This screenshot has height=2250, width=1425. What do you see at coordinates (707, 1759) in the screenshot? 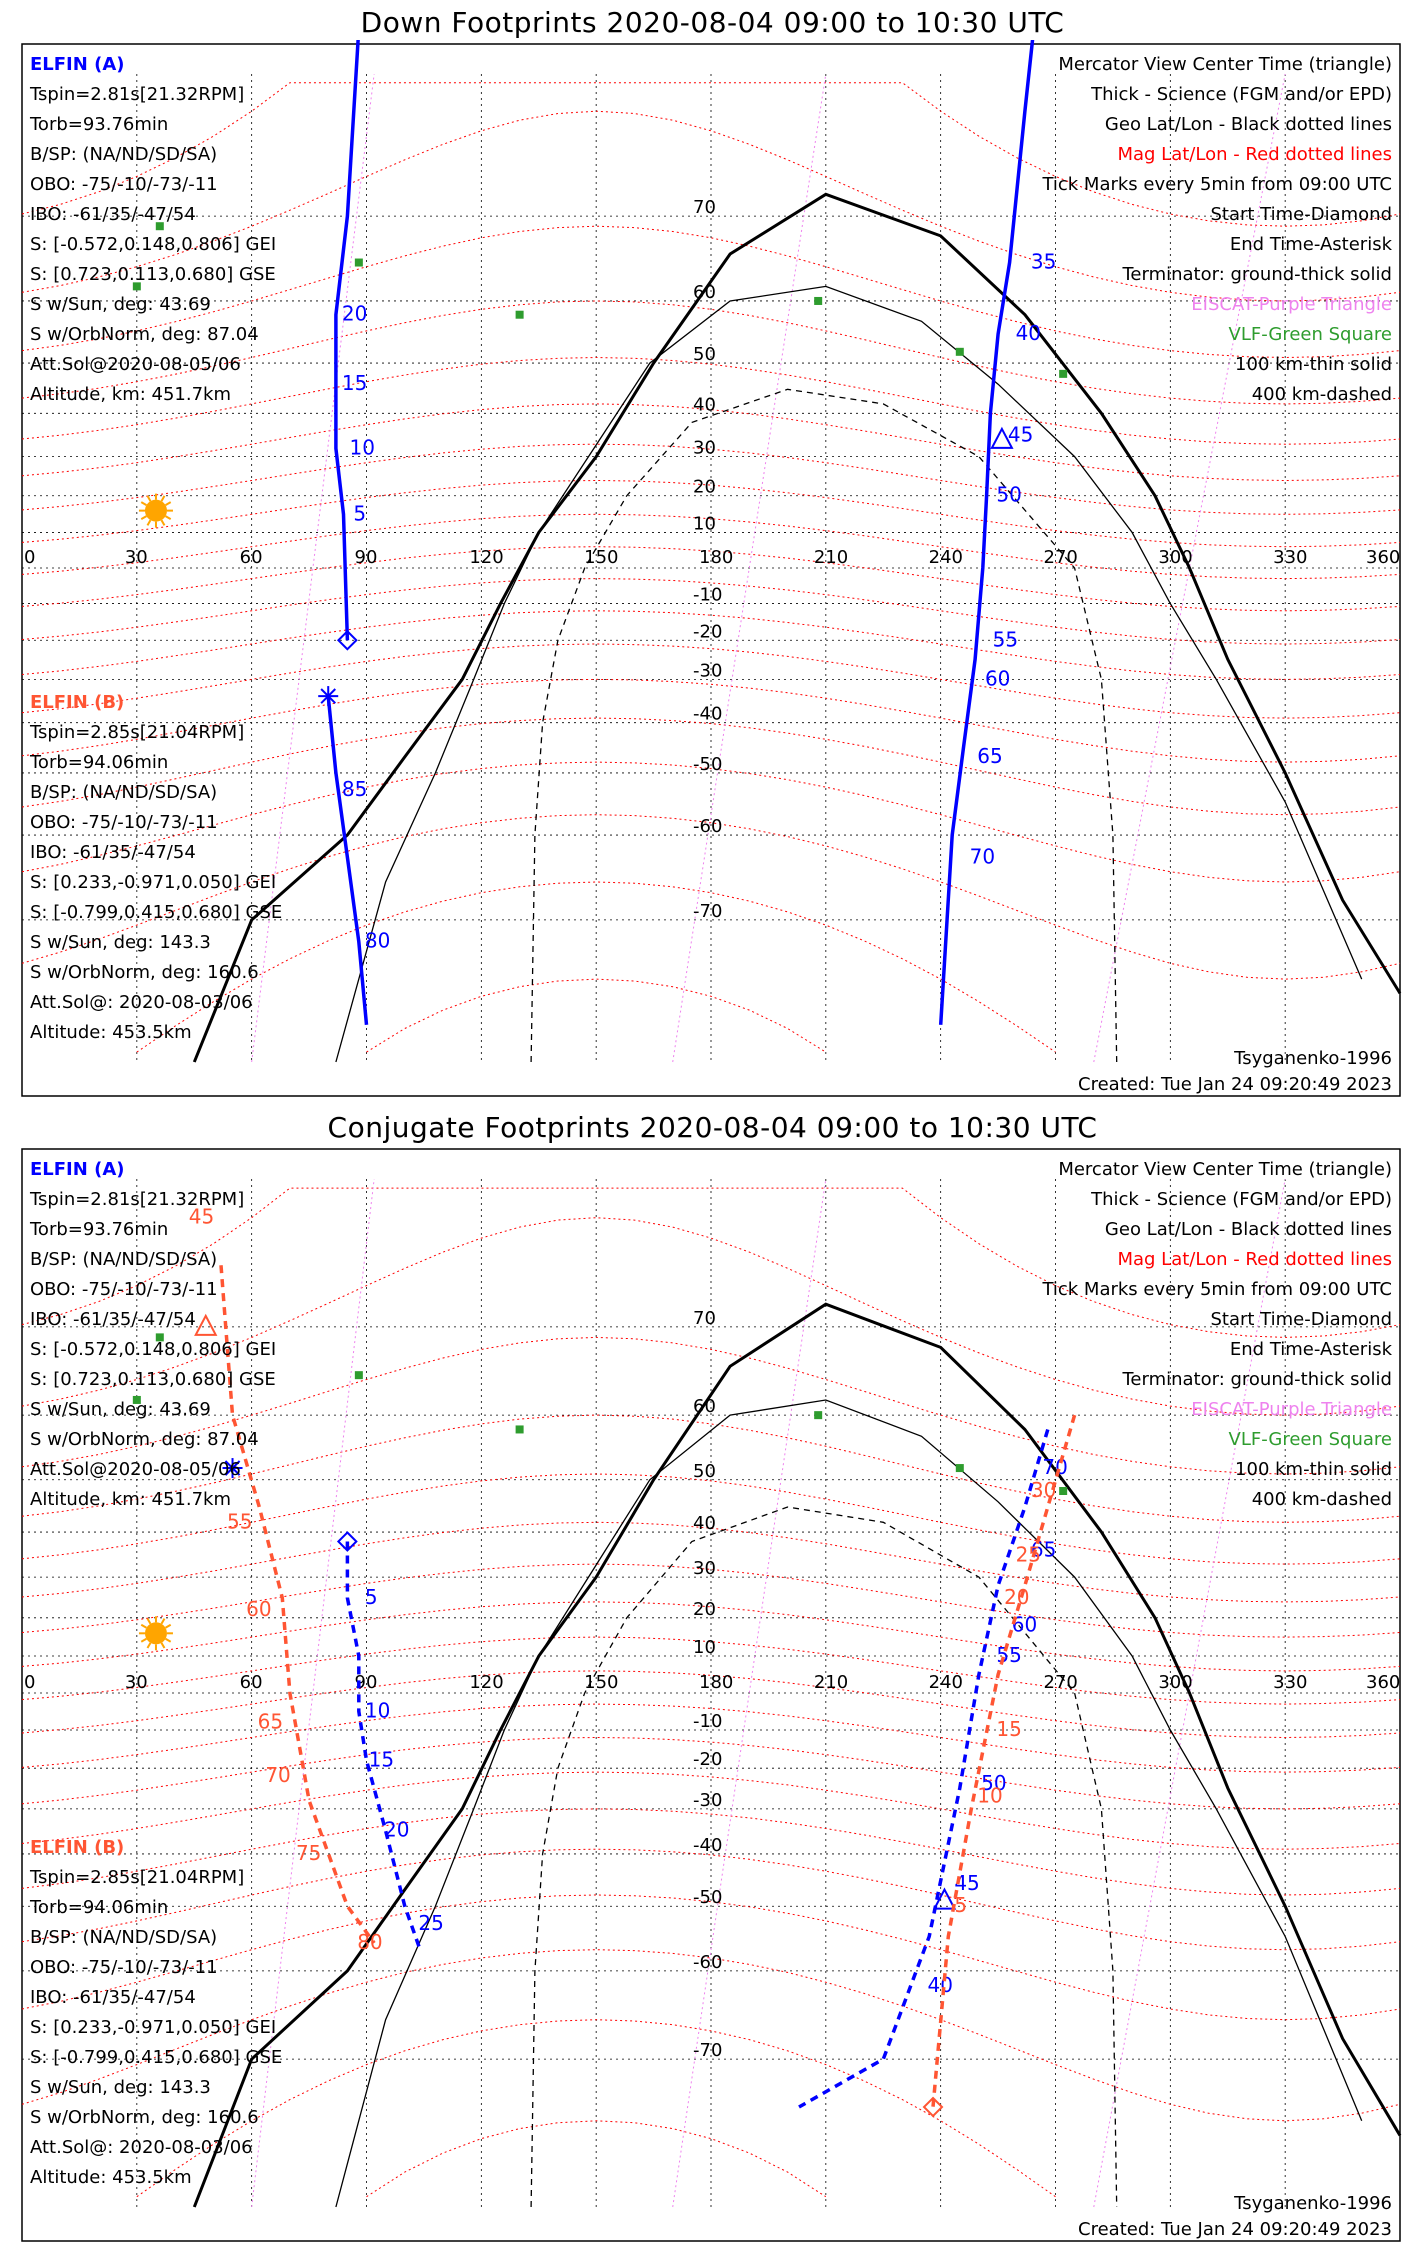
I see `y-tick-label: -20` at bounding box center [707, 1759].